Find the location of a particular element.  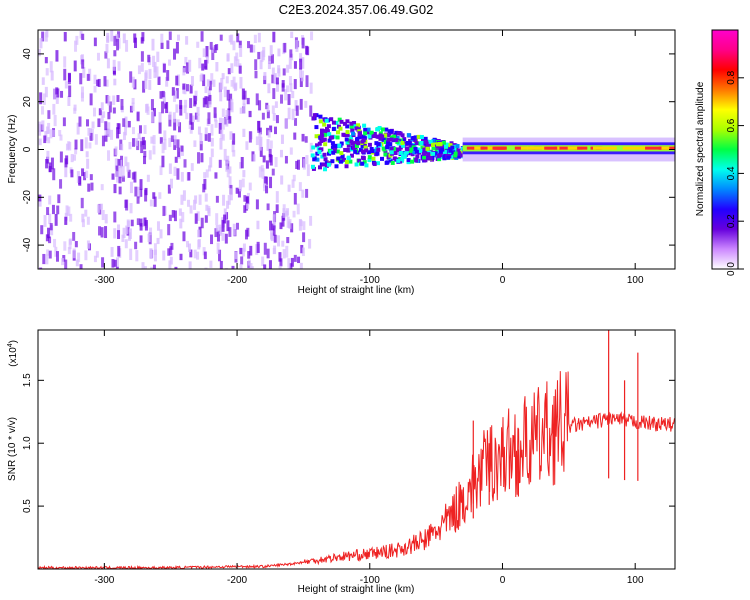

y-tick-label: 1.5 is located at coordinates (27, 380).